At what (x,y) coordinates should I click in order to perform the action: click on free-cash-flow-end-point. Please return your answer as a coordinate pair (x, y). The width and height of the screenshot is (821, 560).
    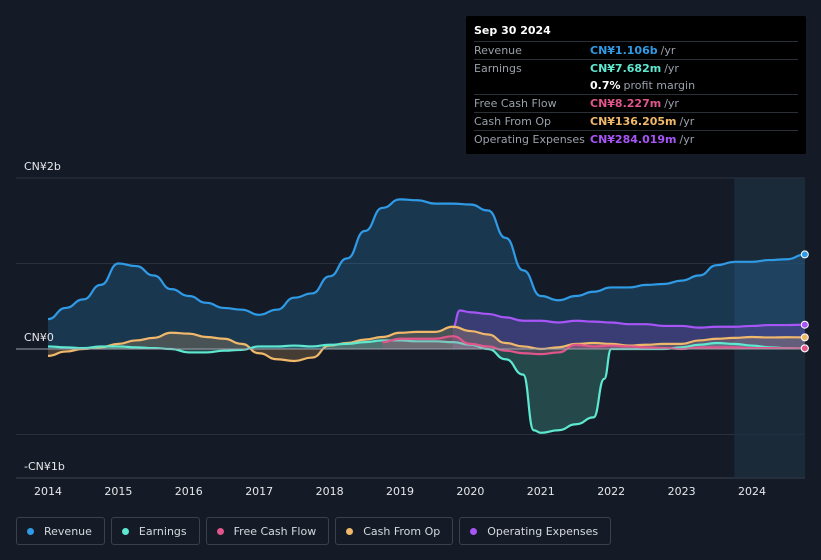
    Looking at the image, I should click on (804, 348).